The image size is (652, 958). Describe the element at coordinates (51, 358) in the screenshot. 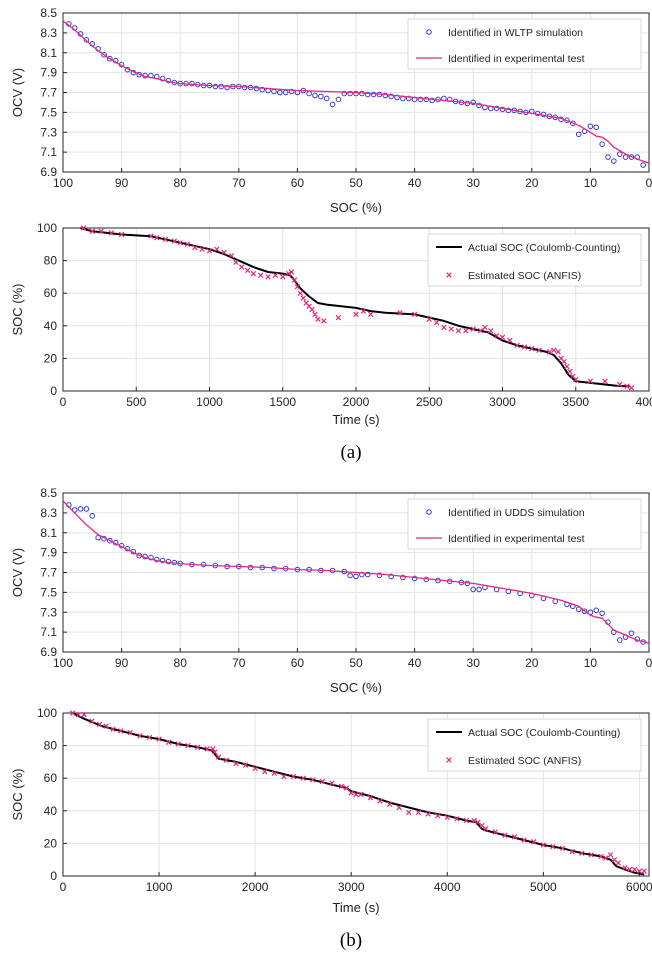

I see `y-tick-label: 20` at that location.